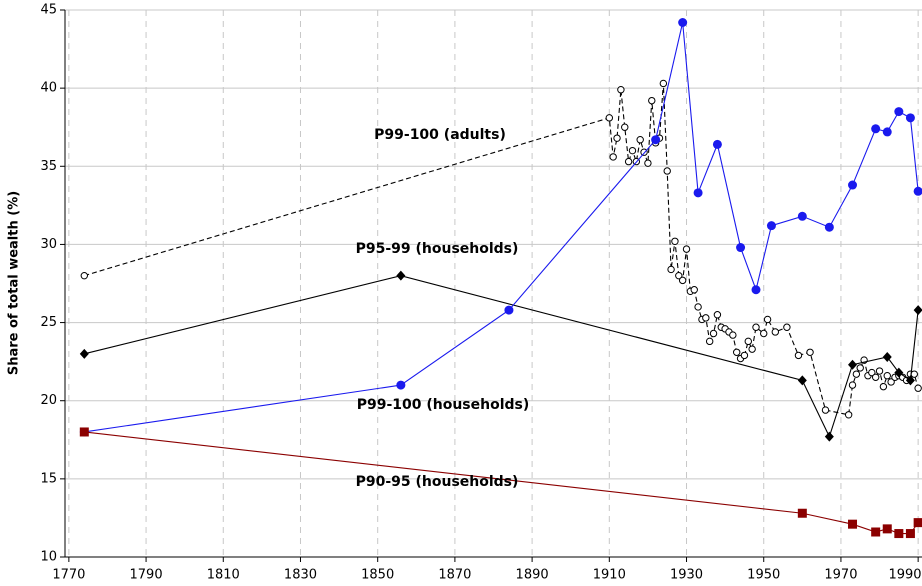 The width and height of the screenshot is (922, 586). What do you see at coordinates (14, 283) in the screenshot?
I see `y-axis-label: Share of total wealth (%)` at bounding box center [14, 283].